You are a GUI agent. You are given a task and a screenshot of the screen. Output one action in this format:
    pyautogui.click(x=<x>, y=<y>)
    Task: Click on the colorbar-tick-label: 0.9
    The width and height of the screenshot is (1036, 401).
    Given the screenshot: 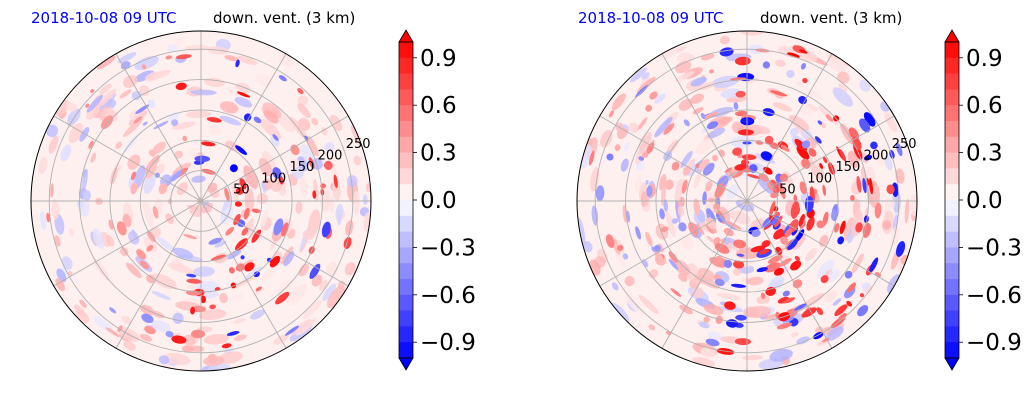 What is the action you would take?
    pyautogui.click(x=984, y=59)
    